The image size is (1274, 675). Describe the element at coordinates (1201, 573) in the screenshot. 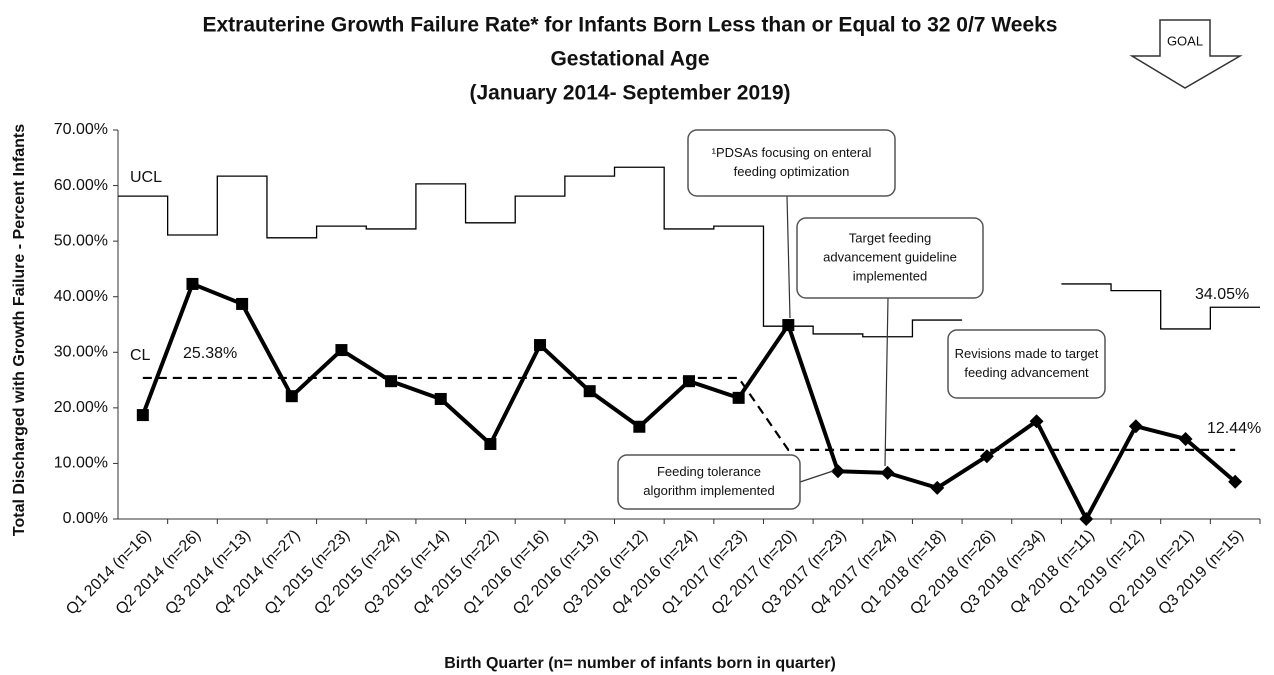

I see `x-tick-label: Q3 2019 (n=15)` at that location.